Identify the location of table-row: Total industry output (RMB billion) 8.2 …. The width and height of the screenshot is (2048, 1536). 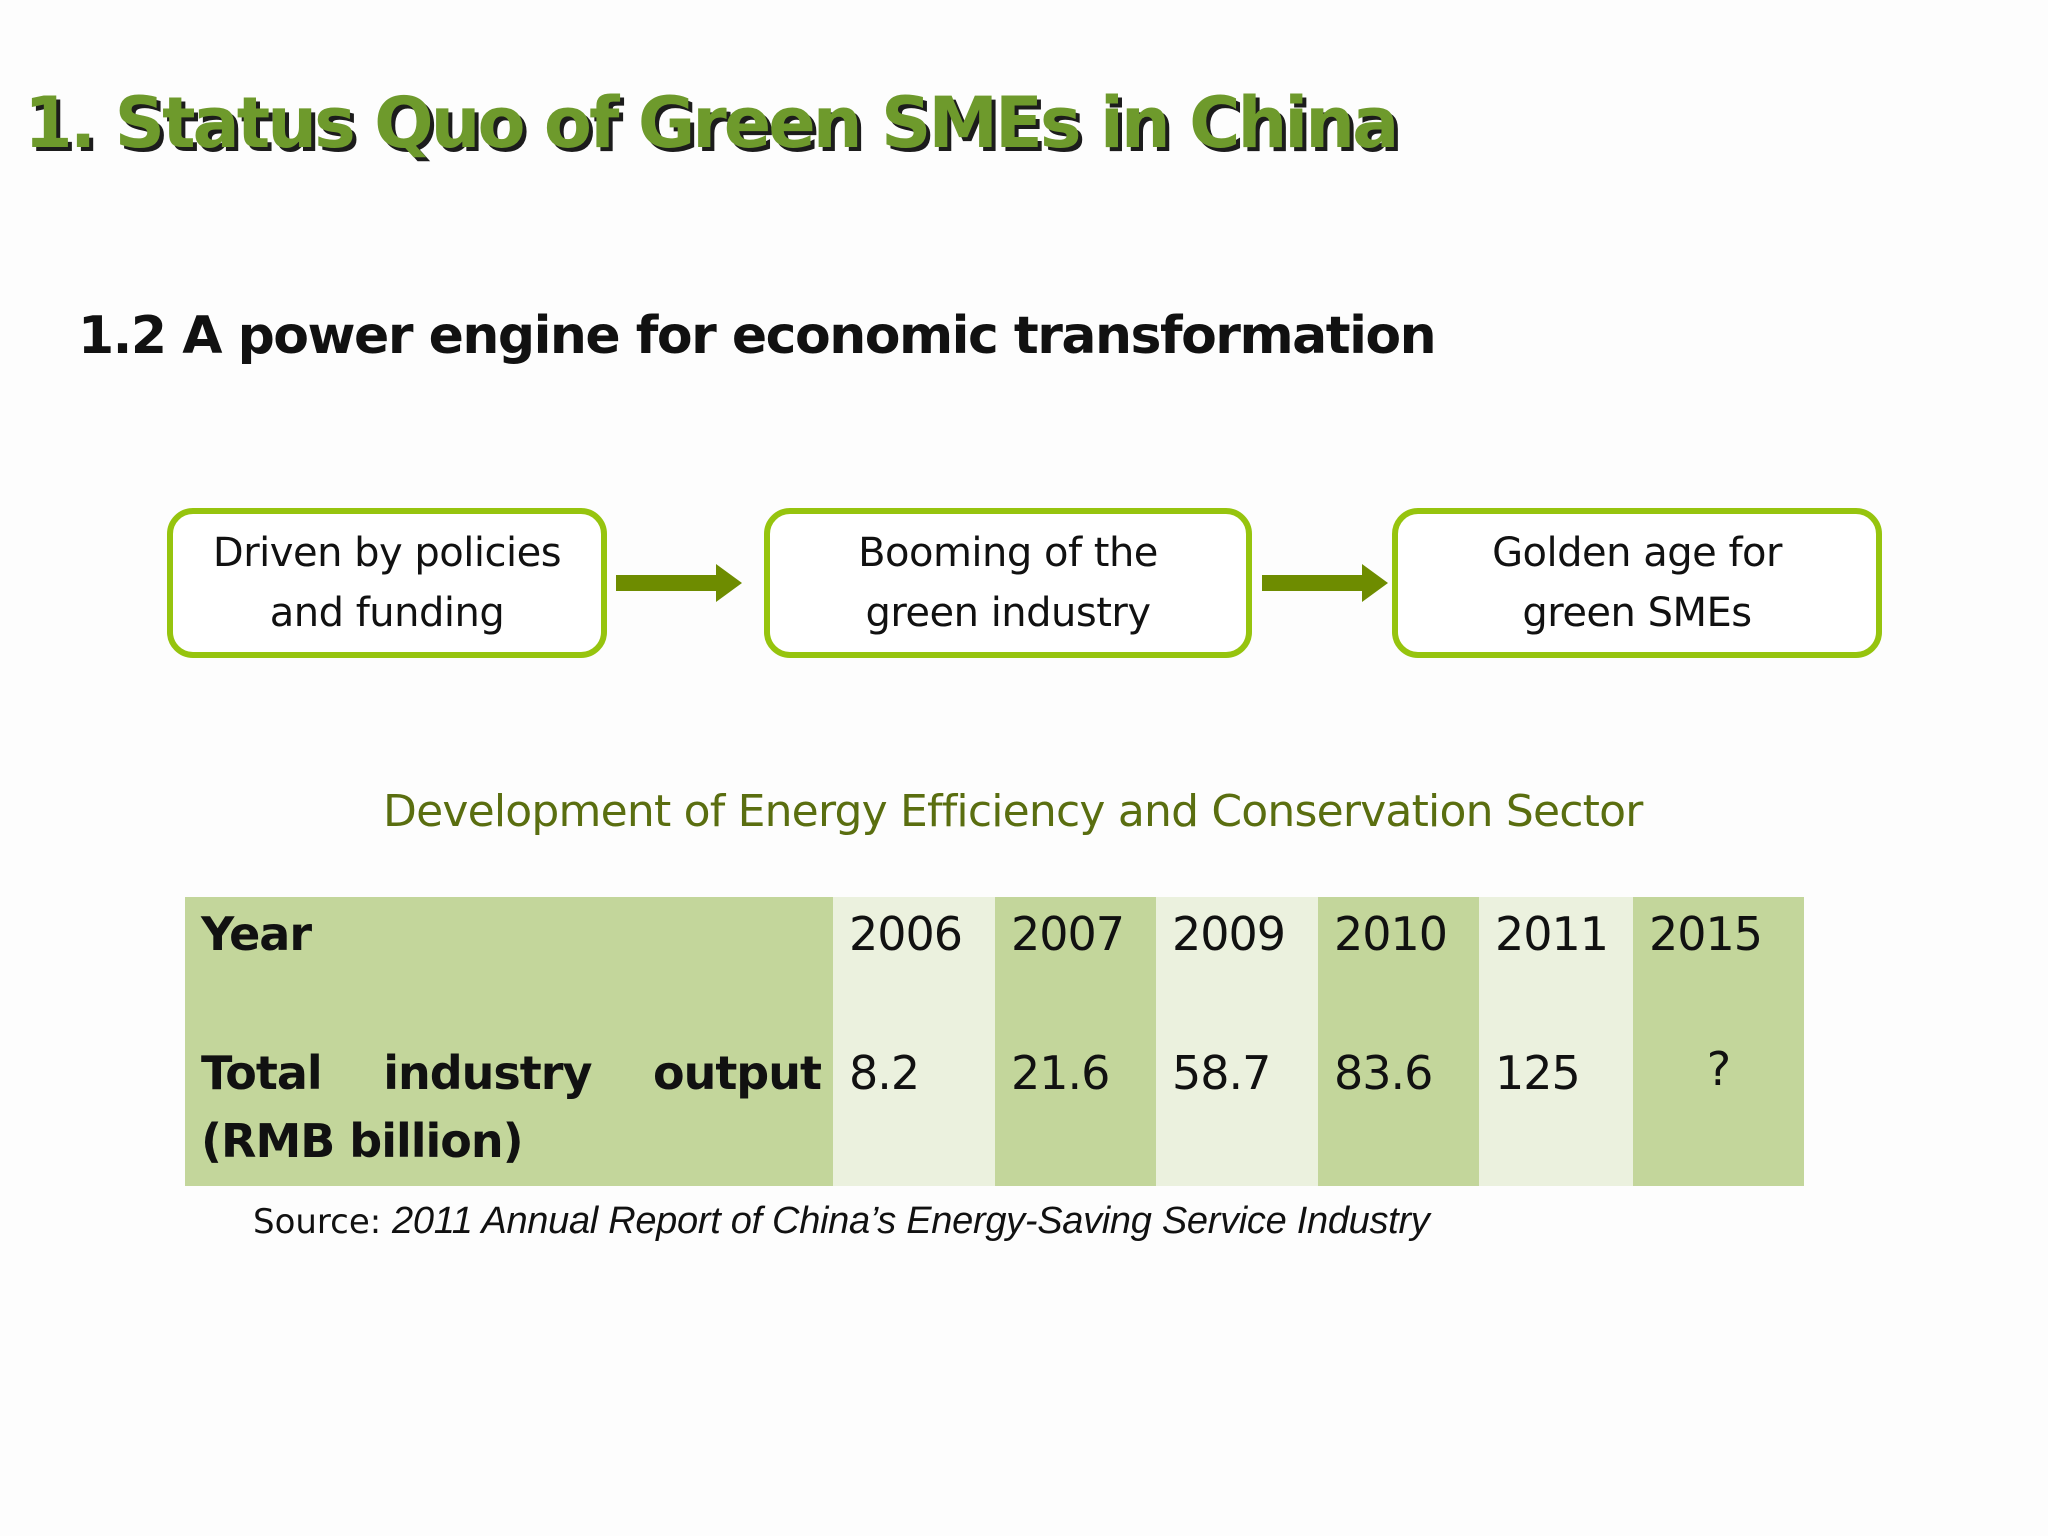
(994, 1114).